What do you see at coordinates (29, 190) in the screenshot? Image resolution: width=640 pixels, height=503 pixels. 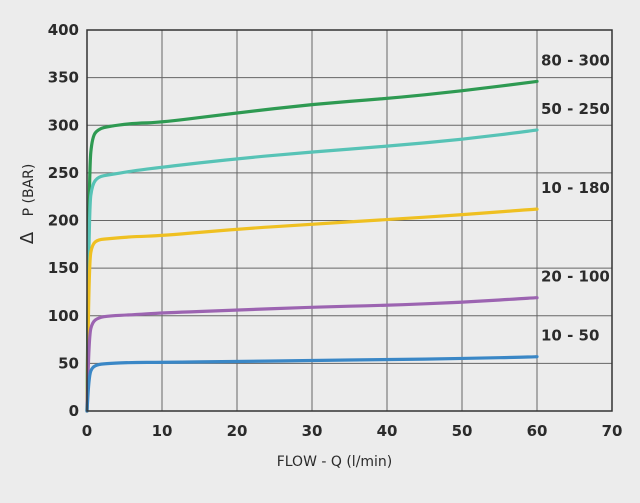 I see `y-axis-label: P (BAR)` at bounding box center [29, 190].